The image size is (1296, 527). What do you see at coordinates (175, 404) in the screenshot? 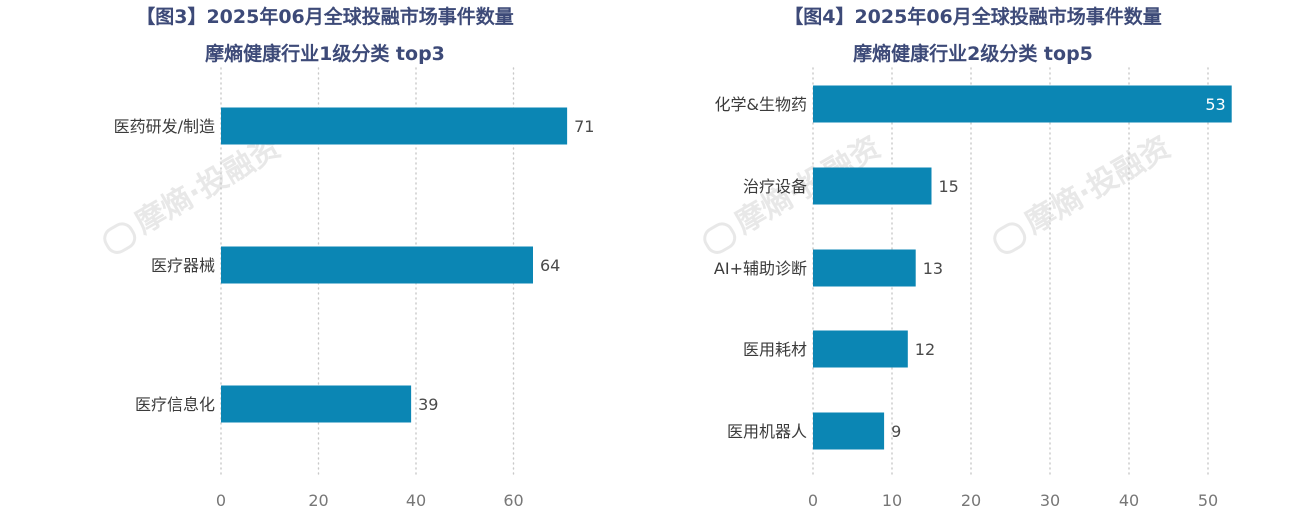
I see `category-label: 医疗信息化` at bounding box center [175, 404].